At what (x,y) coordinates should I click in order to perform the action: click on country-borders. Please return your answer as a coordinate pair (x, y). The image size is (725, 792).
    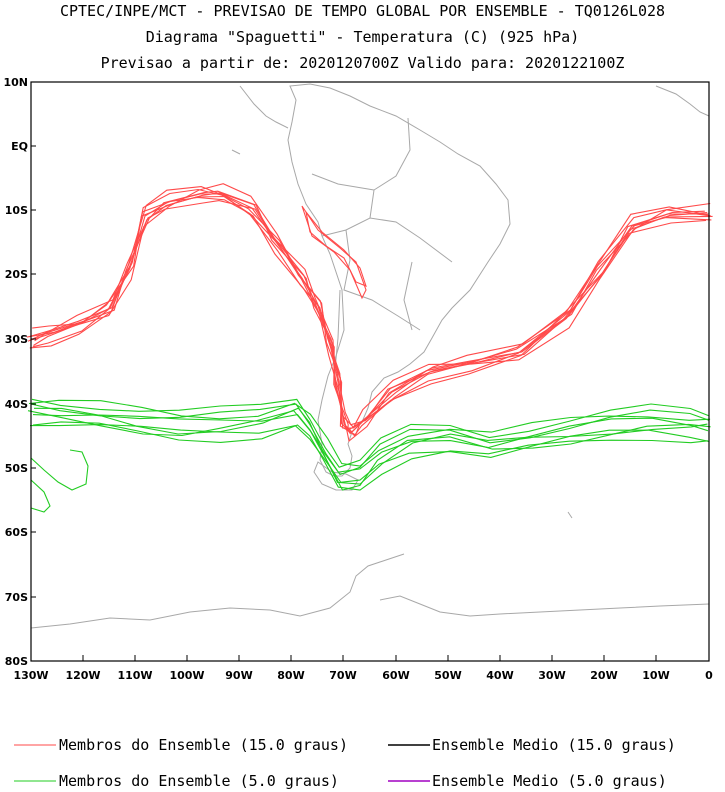
    Looking at the image, I should click on (382, 249).